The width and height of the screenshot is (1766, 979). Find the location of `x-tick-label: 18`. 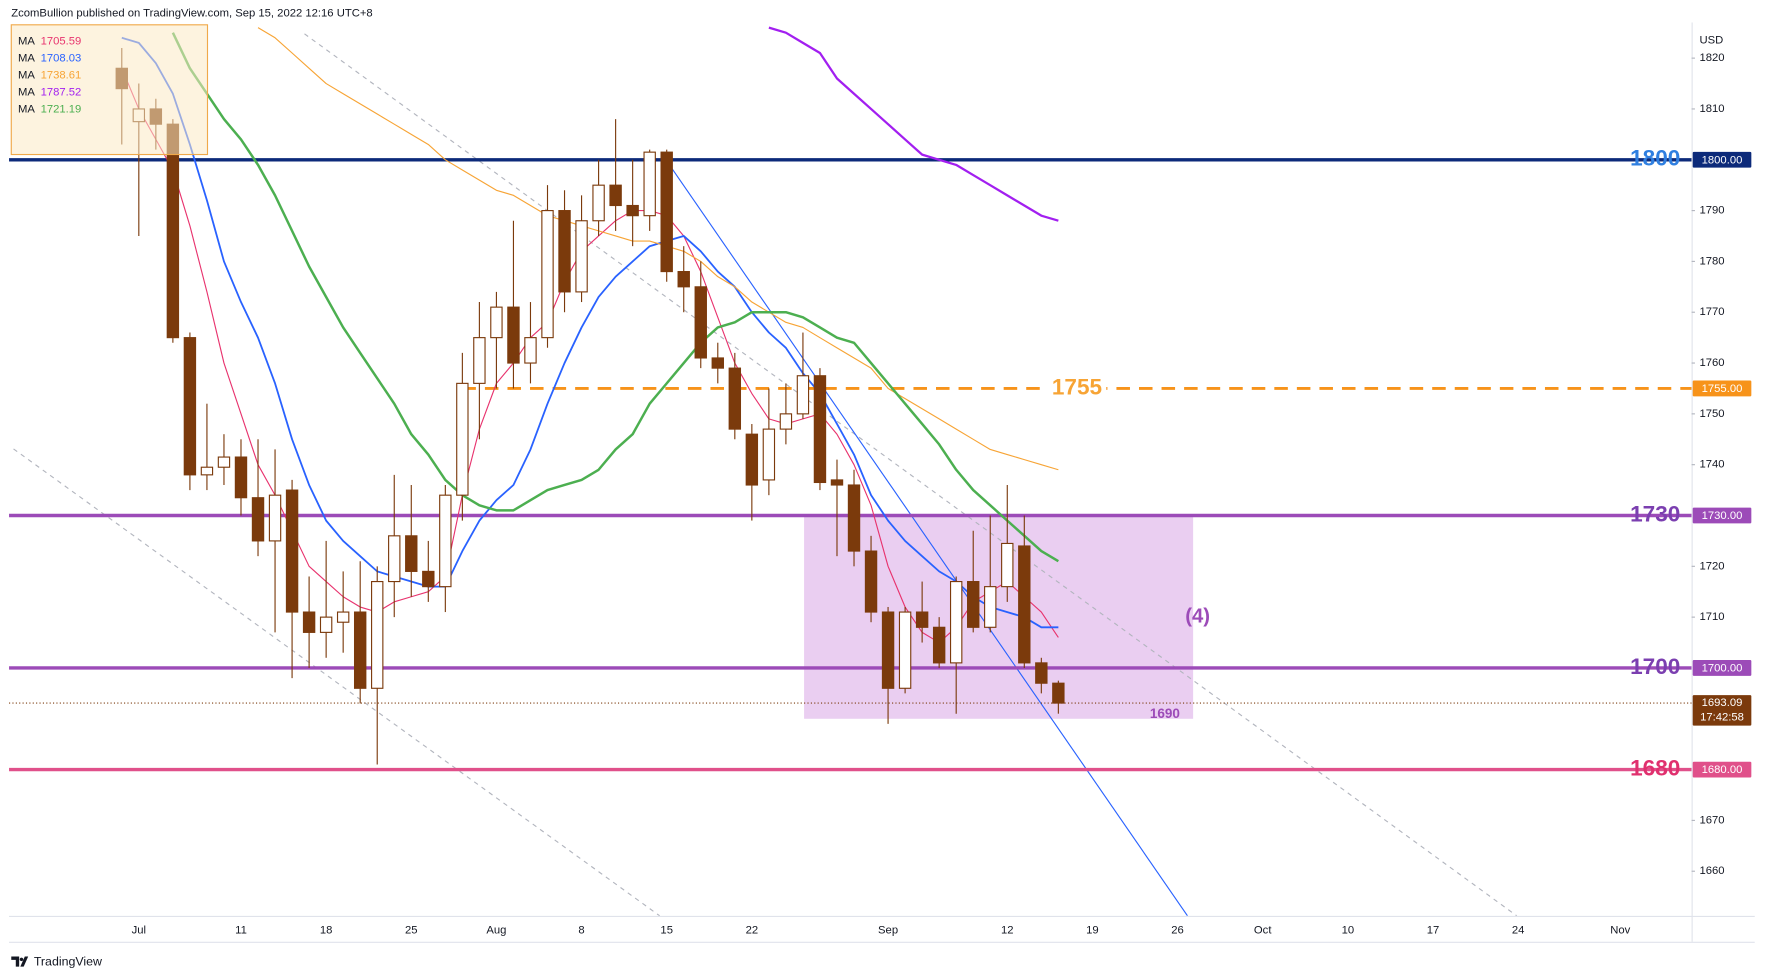

x-tick-label: 18 is located at coordinates (326, 930).